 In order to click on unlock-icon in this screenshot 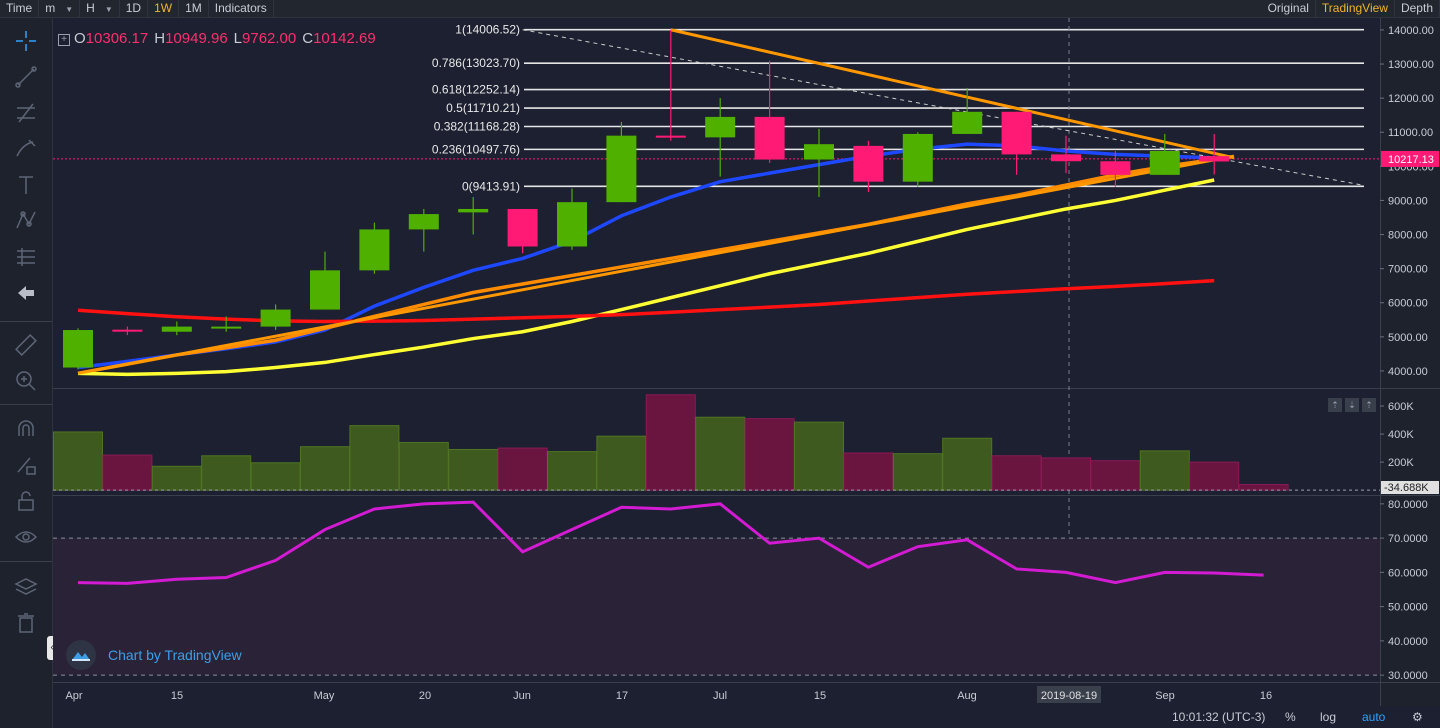, I will do `click(26, 501)`.